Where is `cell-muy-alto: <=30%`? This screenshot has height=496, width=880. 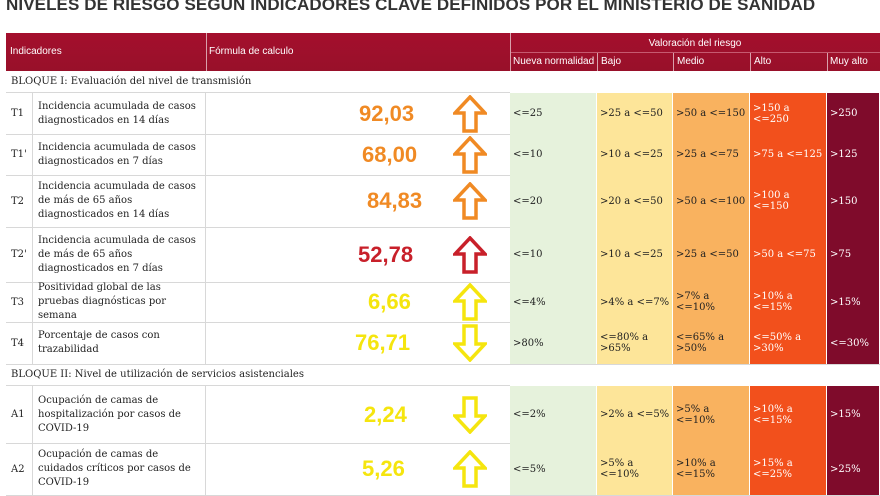 cell-muy-alto: <=30% is located at coordinates (853, 343).